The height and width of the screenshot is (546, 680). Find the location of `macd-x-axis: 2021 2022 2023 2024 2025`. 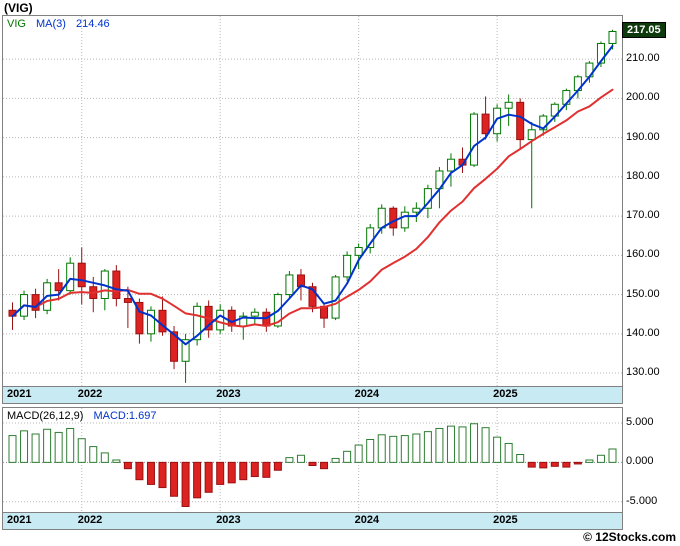

macd-x-axis: 2021 2022 2023 2024 2025 is located at coordinates (312, 520).